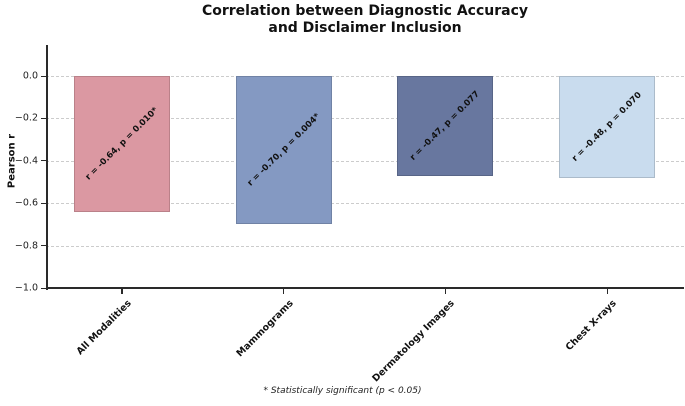 Image resolution: width=685 pixels, height=406 pixels. What do you see at coordinates (47, 167) in the screenshot?
I see `y-axis-spine` at bounding box center [47, 167].